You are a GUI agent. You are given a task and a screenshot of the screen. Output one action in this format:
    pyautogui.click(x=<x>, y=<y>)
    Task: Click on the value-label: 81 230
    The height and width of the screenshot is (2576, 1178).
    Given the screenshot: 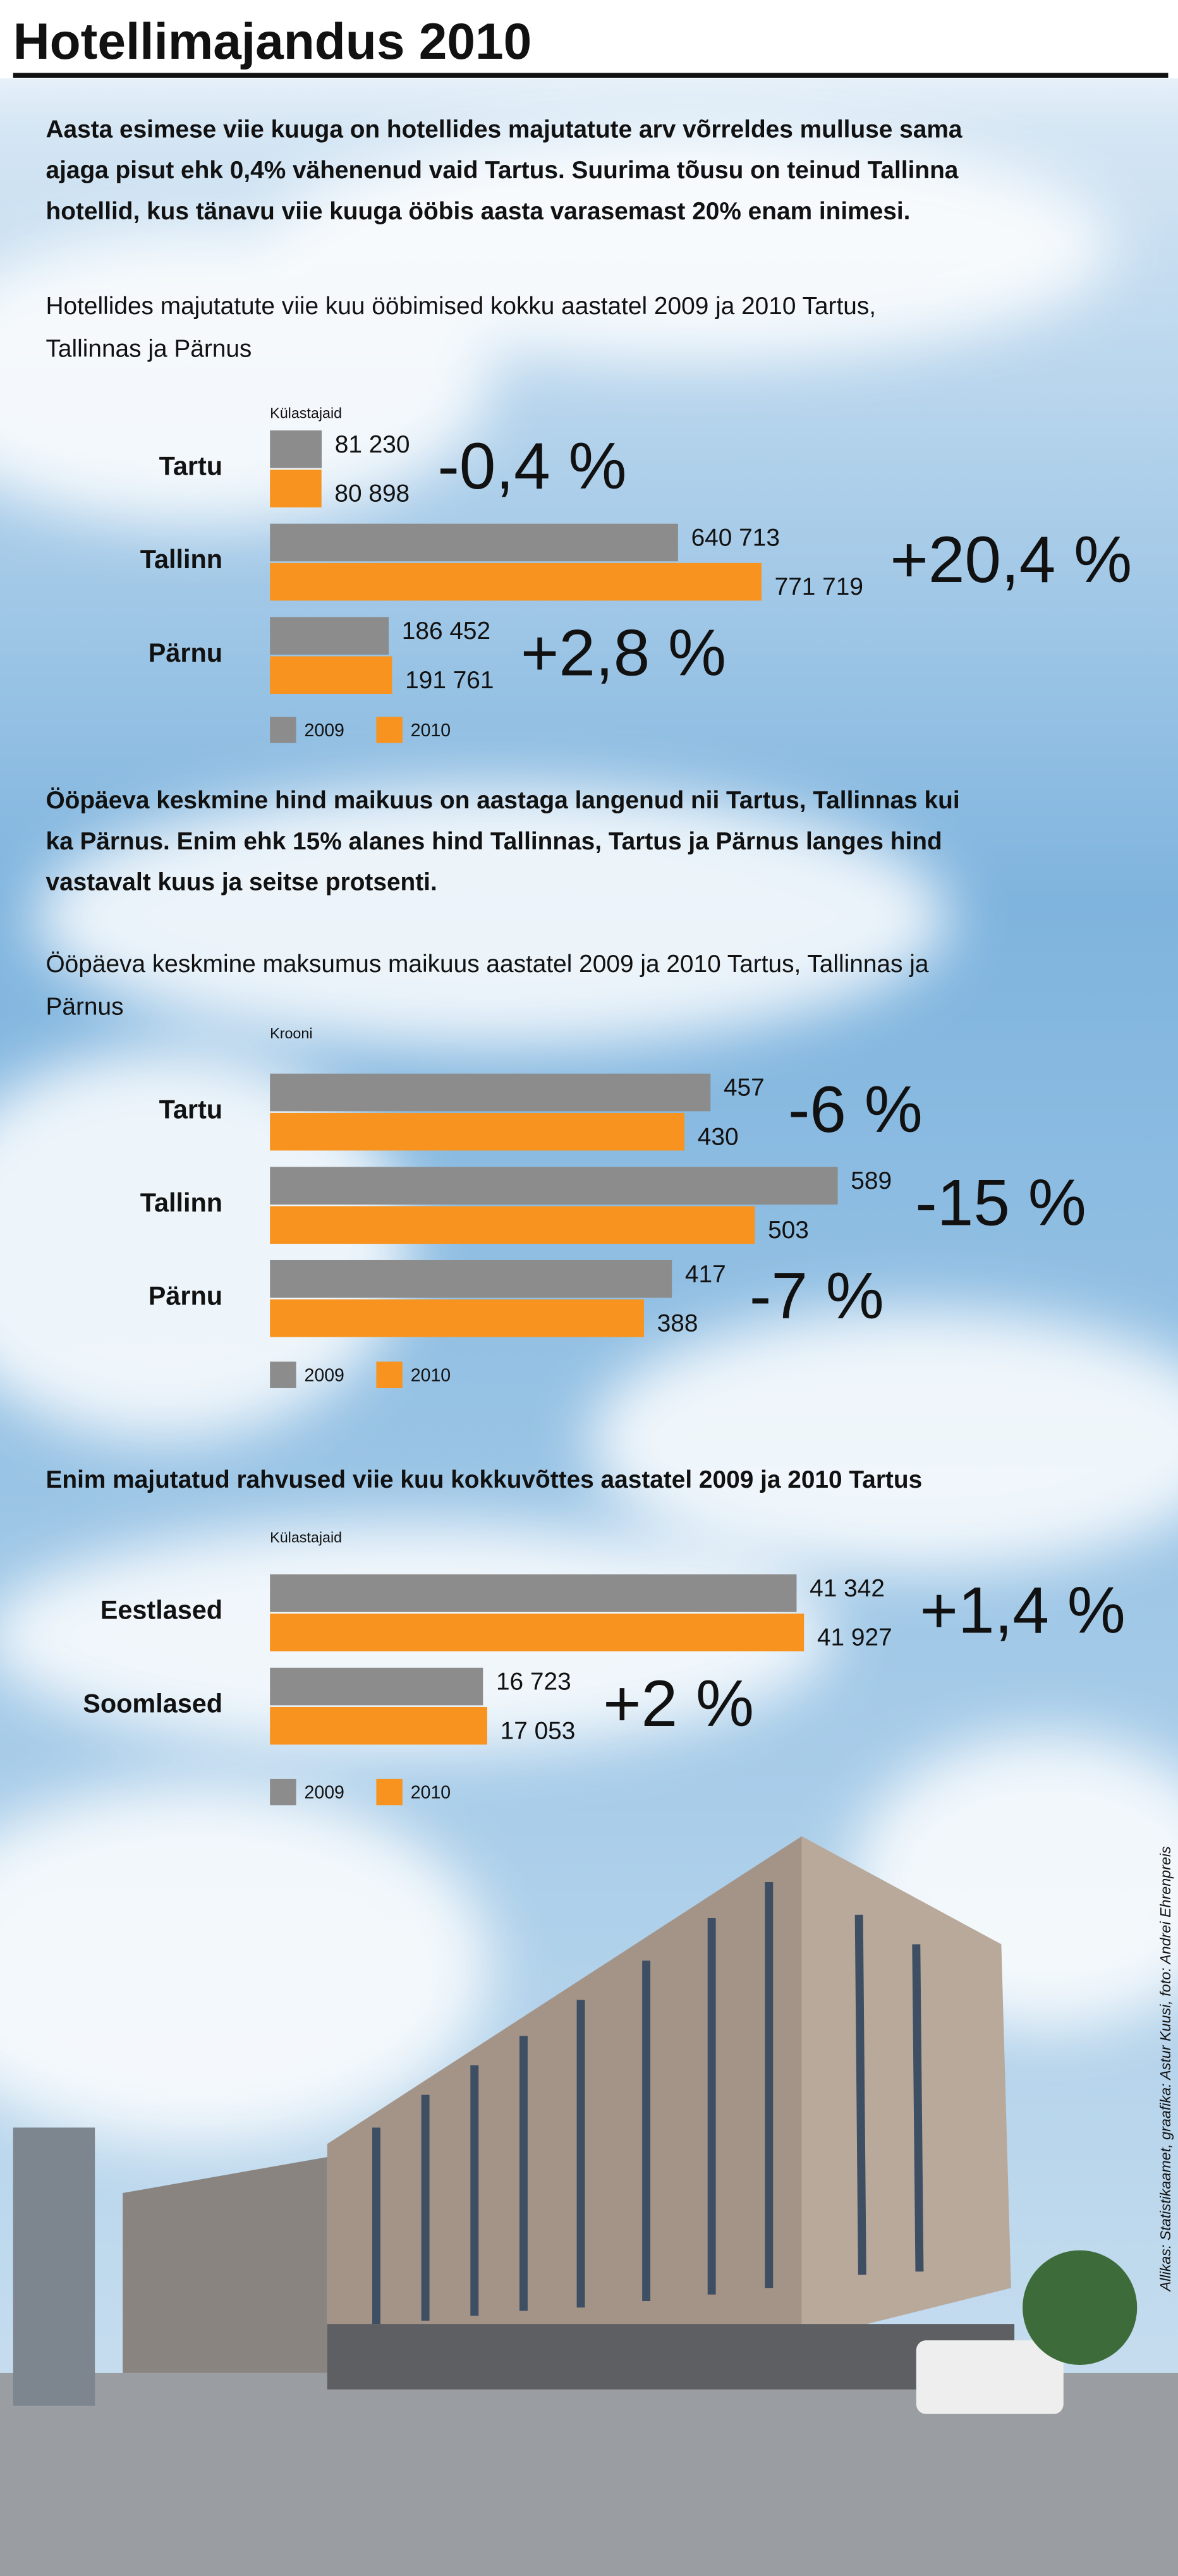 What is the action you would take?
    pyautogui.click(x=372, y=445)
    